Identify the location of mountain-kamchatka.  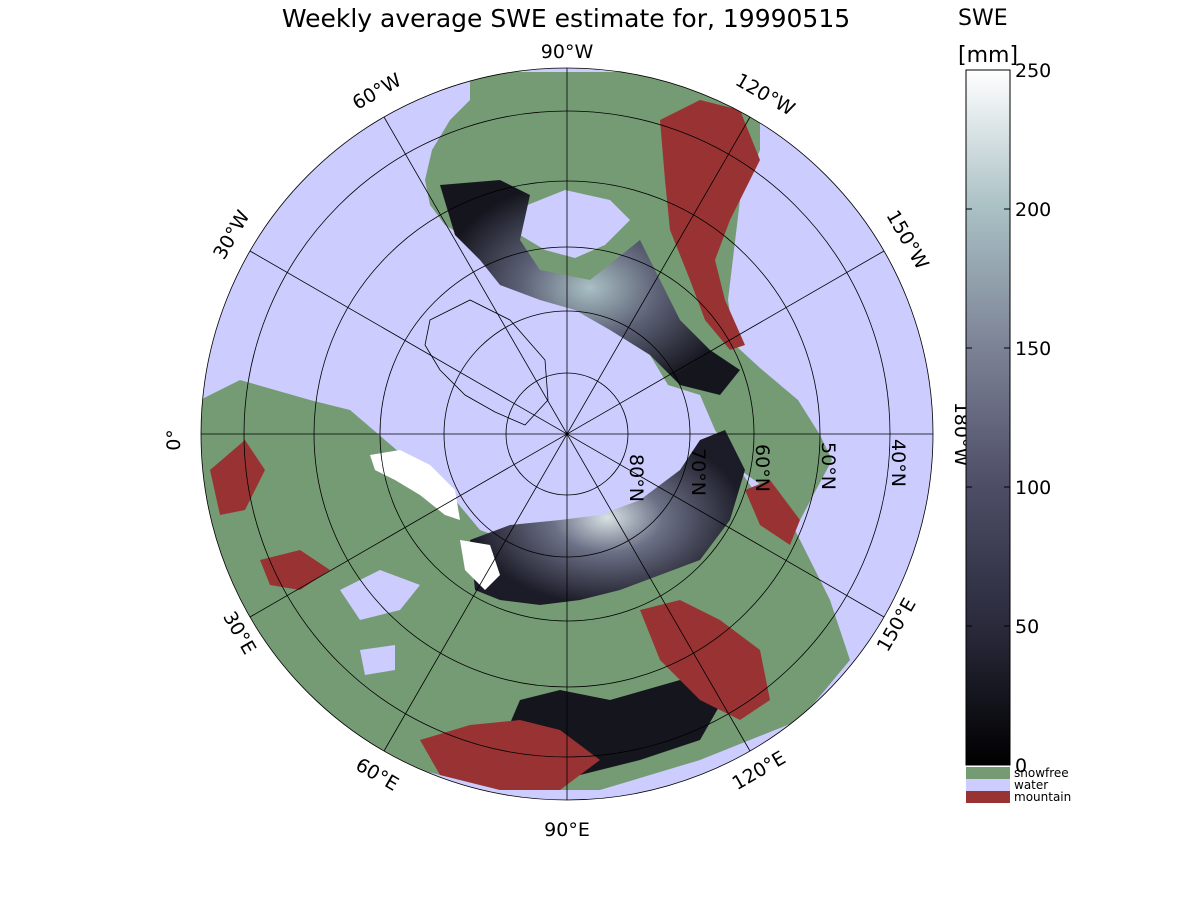
(772, 512).